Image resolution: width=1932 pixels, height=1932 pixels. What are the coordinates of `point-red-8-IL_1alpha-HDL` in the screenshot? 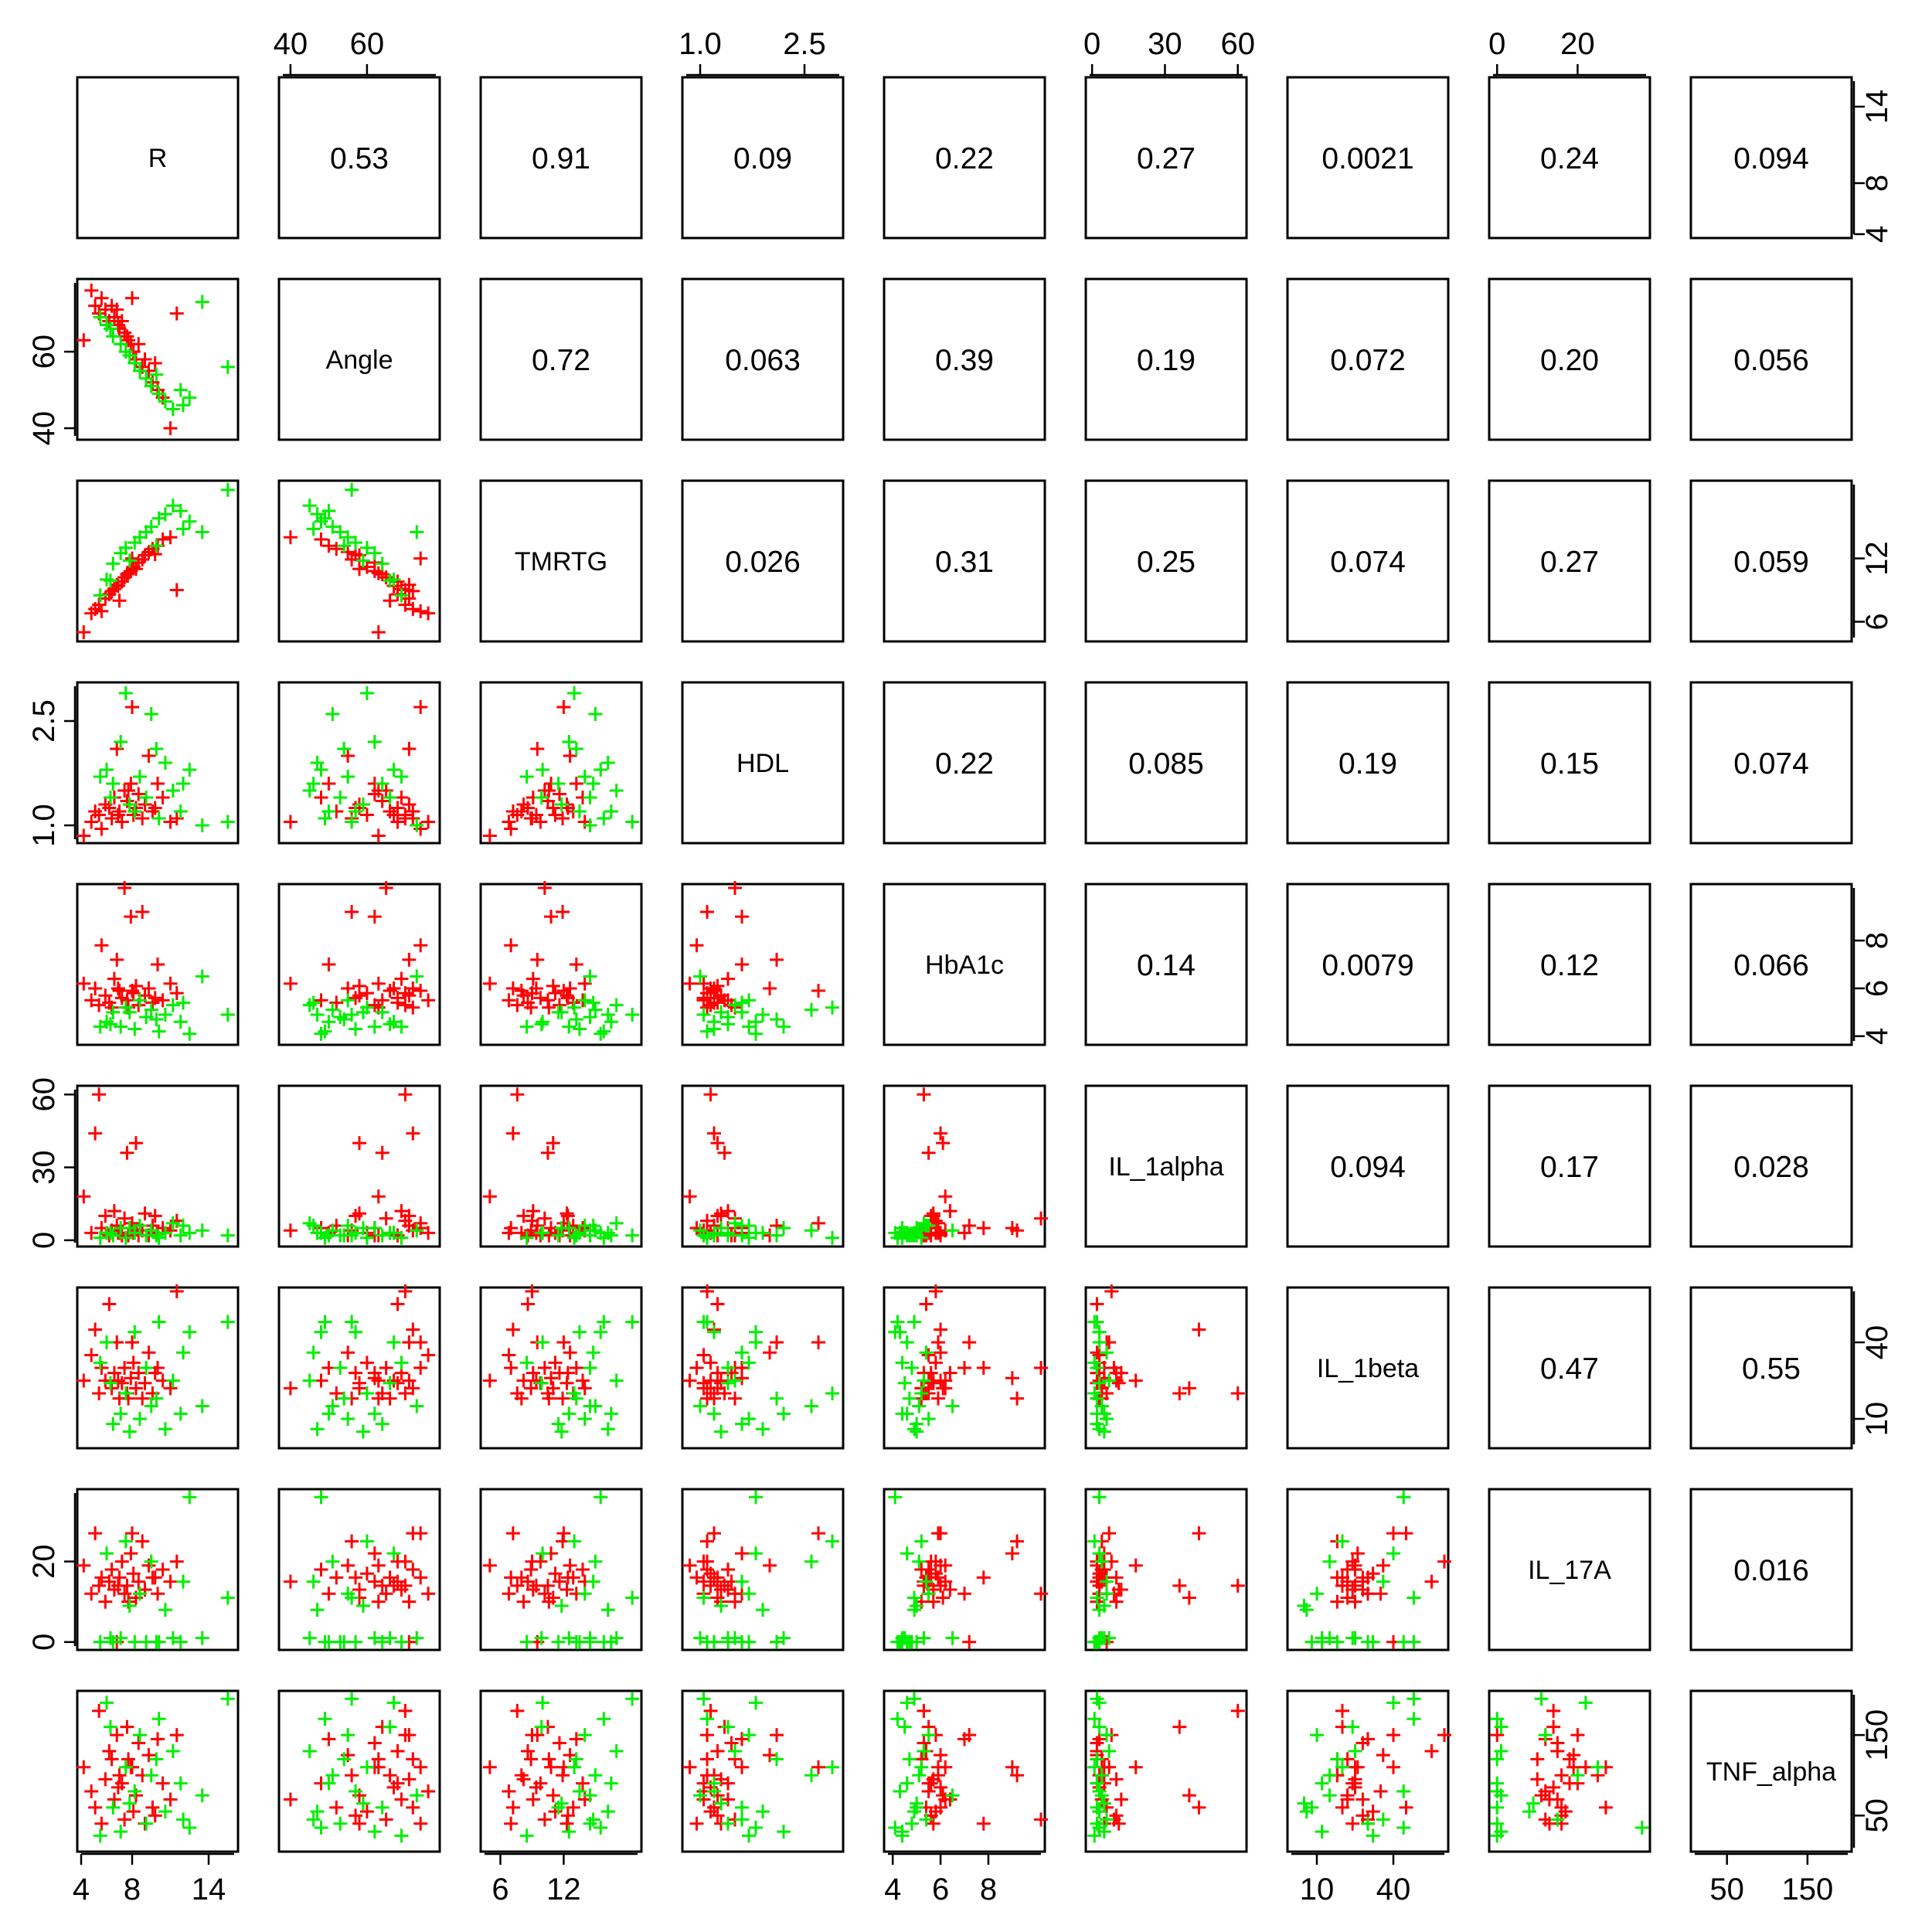 It's located at (728, 1212).